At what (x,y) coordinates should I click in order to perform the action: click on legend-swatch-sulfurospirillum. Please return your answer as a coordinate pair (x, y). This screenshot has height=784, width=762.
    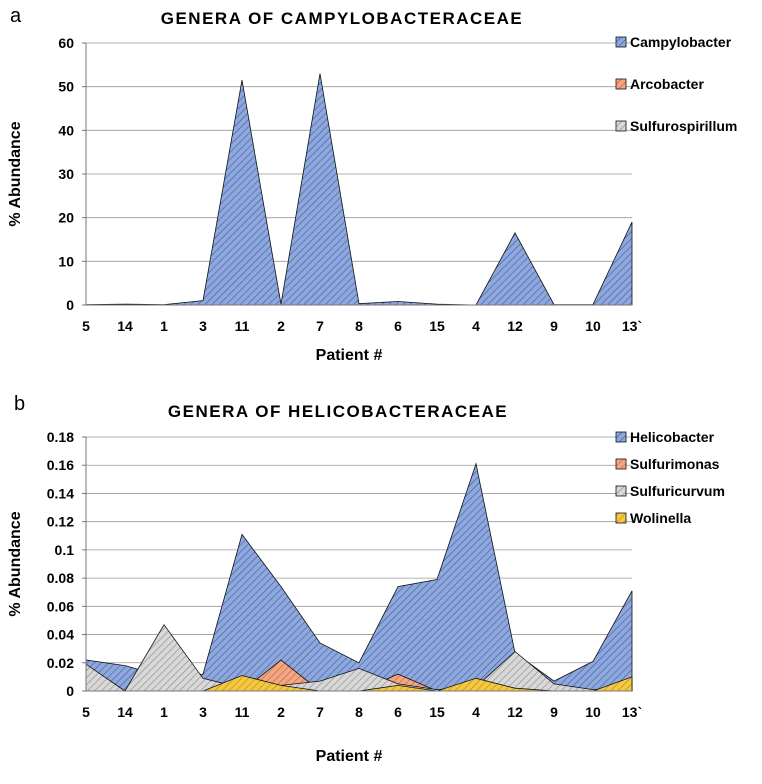
    Looking at the image, I should click on (621, 126).